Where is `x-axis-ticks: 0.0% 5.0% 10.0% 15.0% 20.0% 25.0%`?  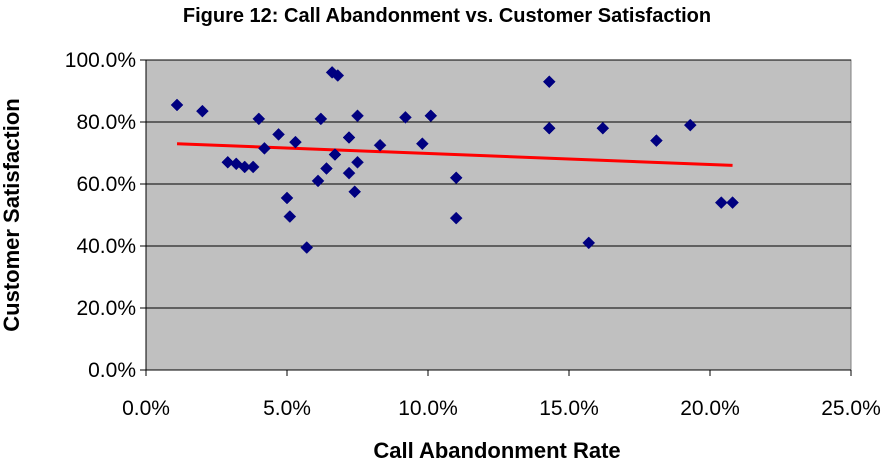
x-axis-ticks: 0.0% 5.0% 10.0% 15.0% 20.0% 25.0% is located at coordinates (501, 395).